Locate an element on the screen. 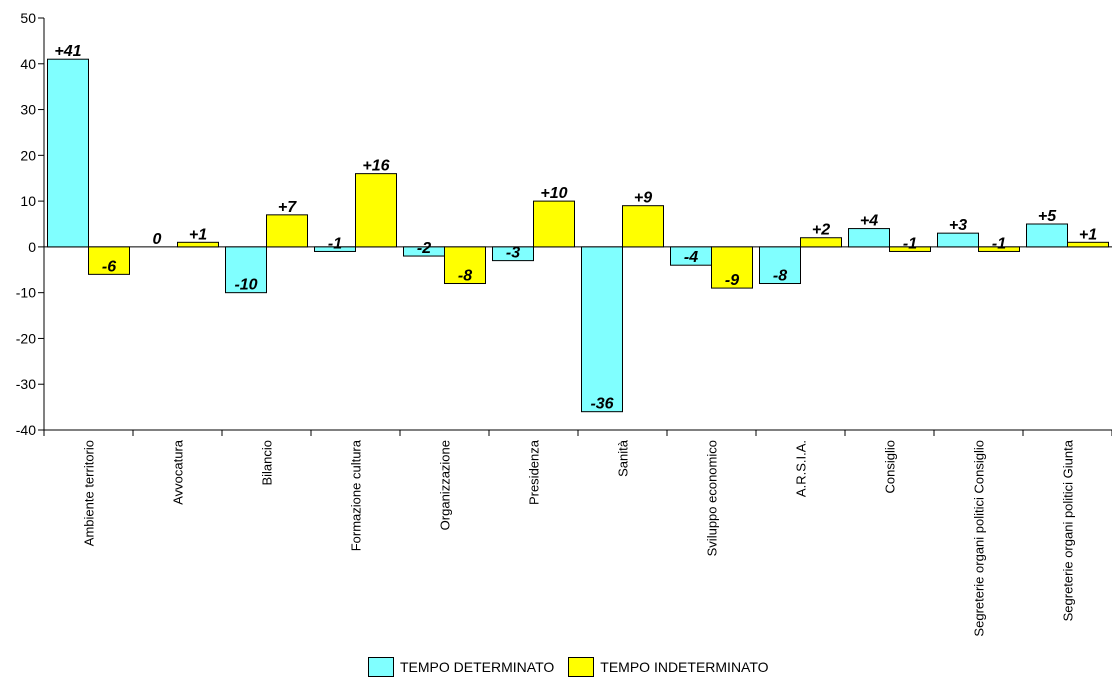  y-tick-label: -20 is located at coordinates (26, 338).